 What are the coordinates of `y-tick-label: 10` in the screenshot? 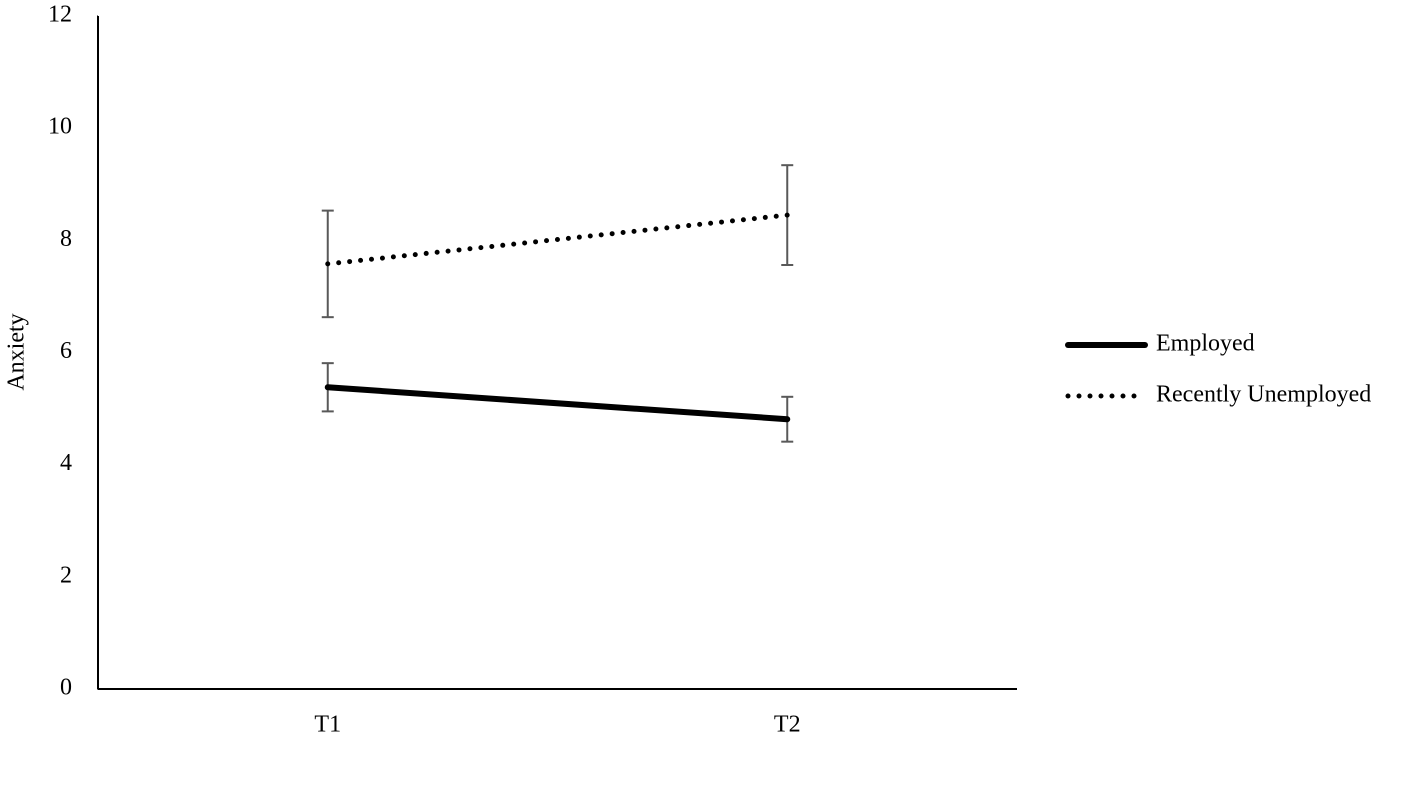 It's located at (60, 127).